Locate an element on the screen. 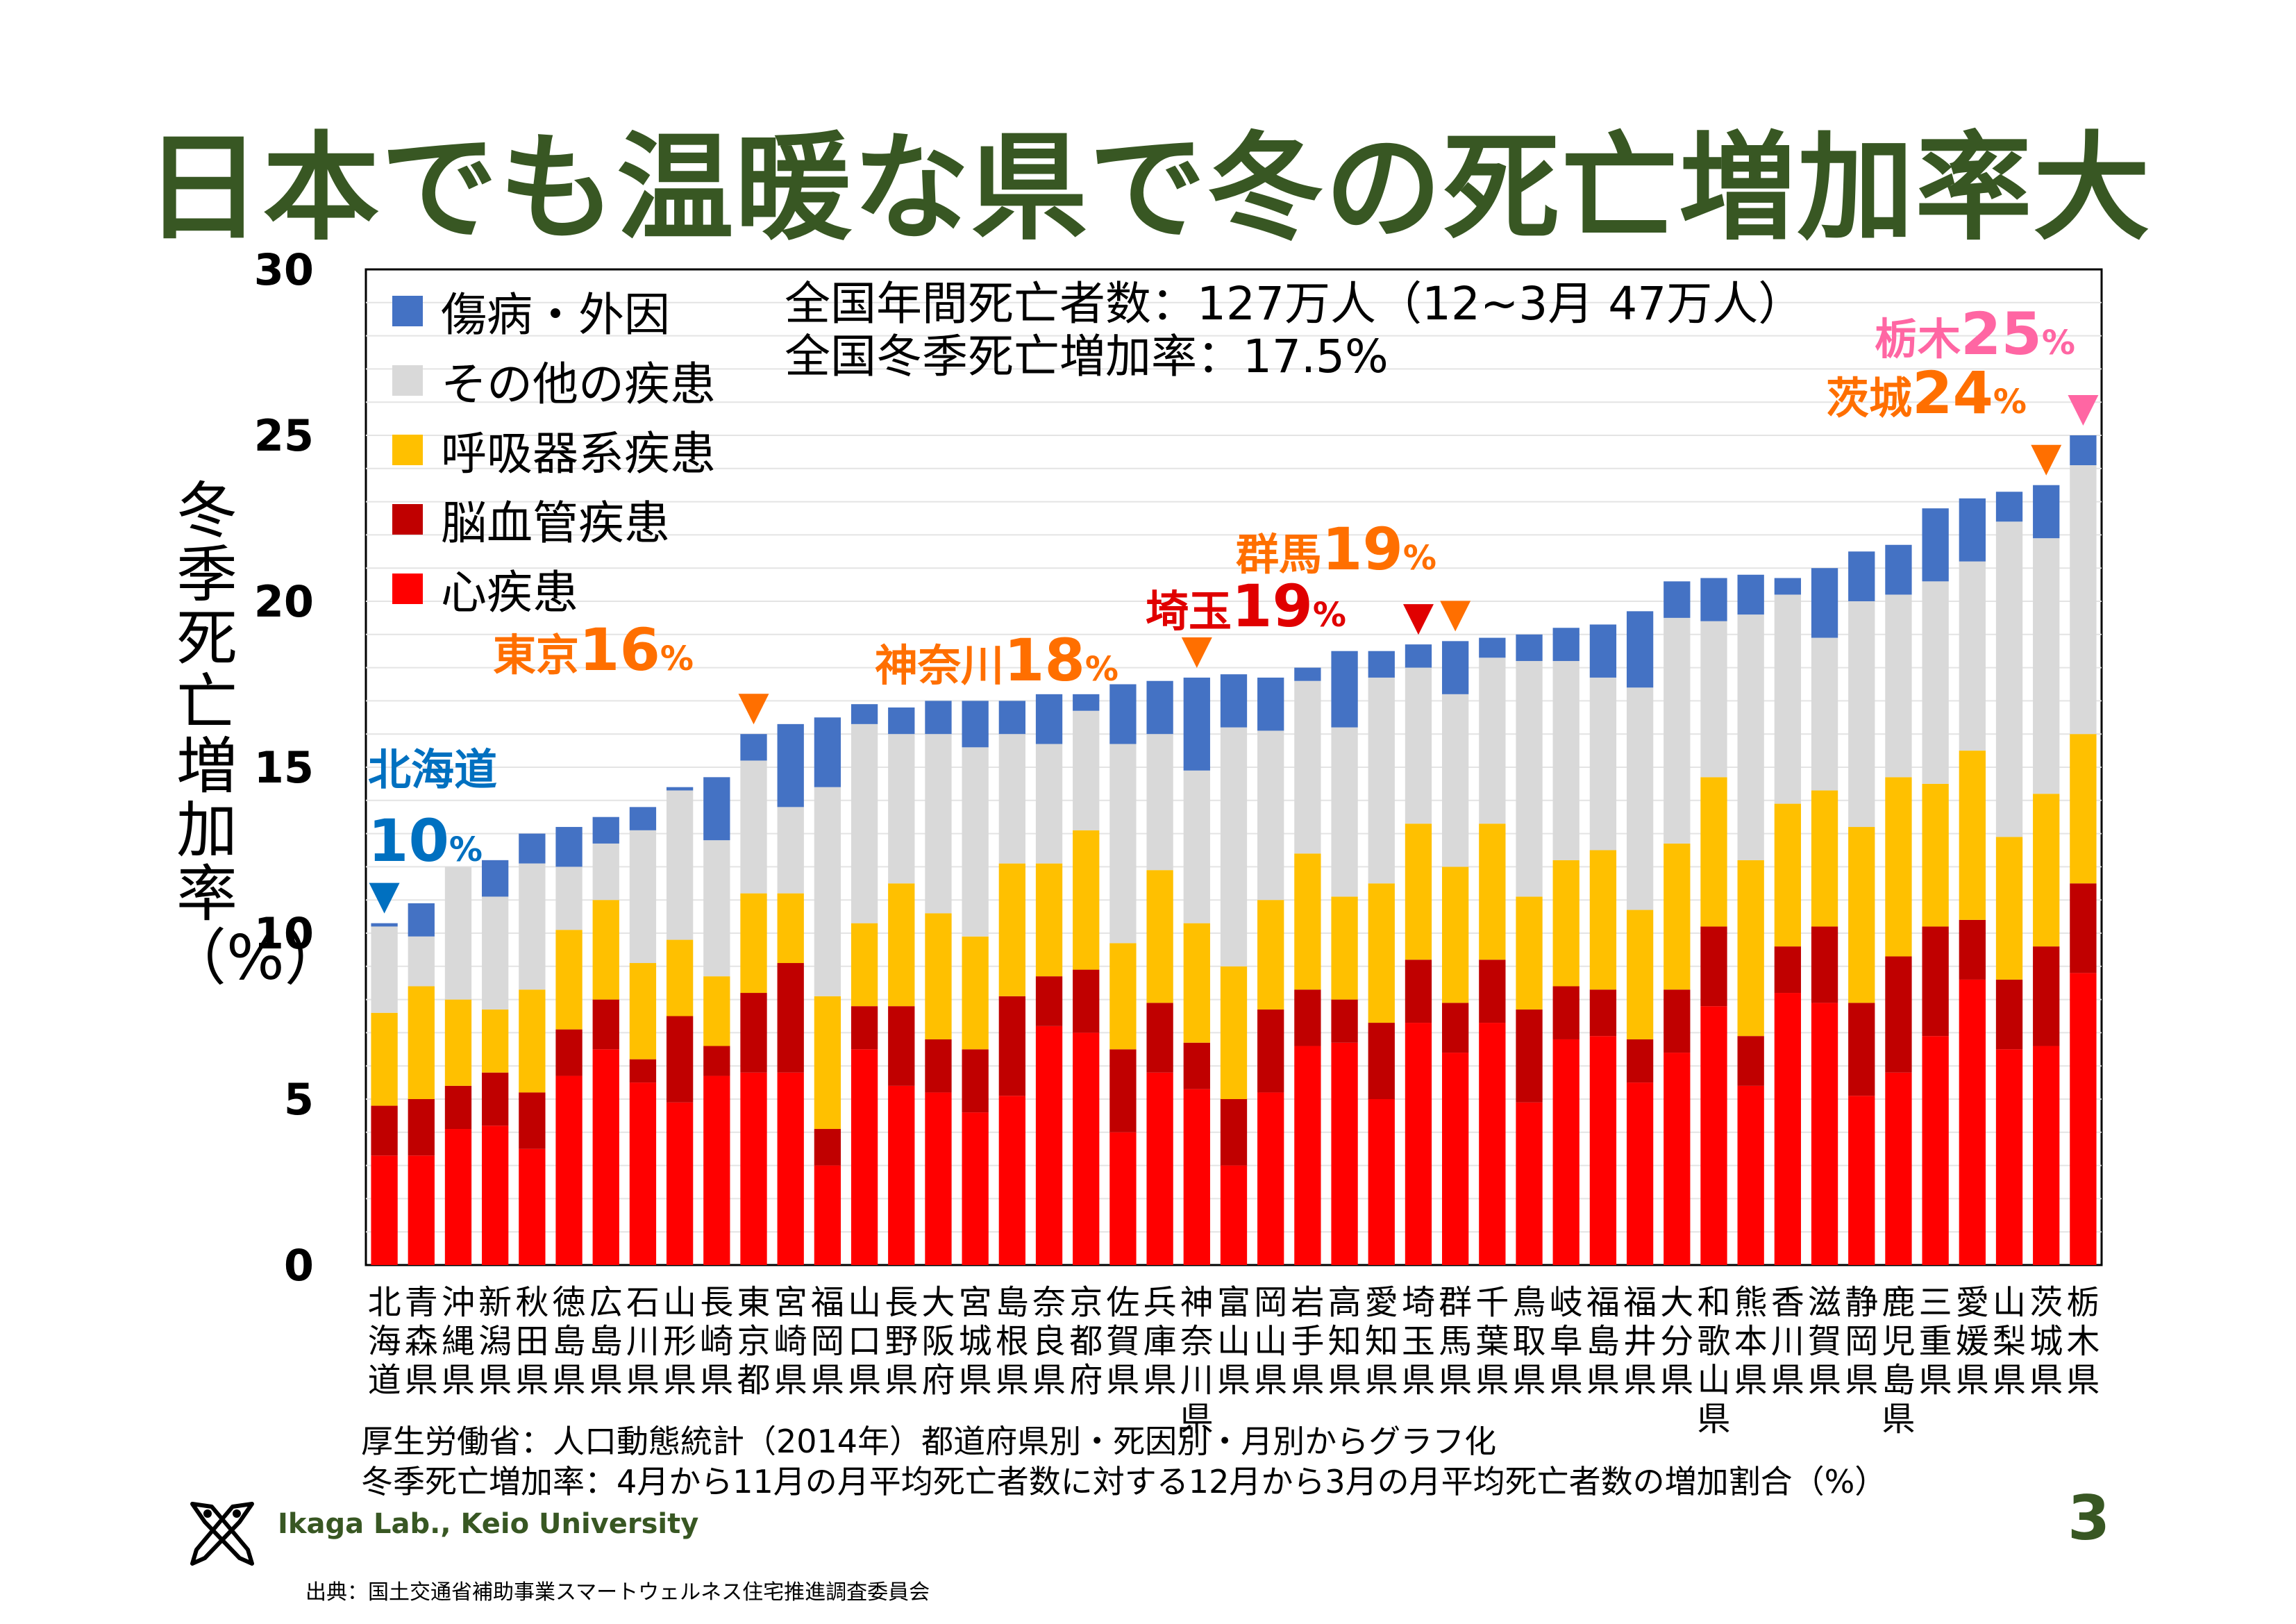  legend-item-other: その他の疾患 is located at coordinates (554, 381).